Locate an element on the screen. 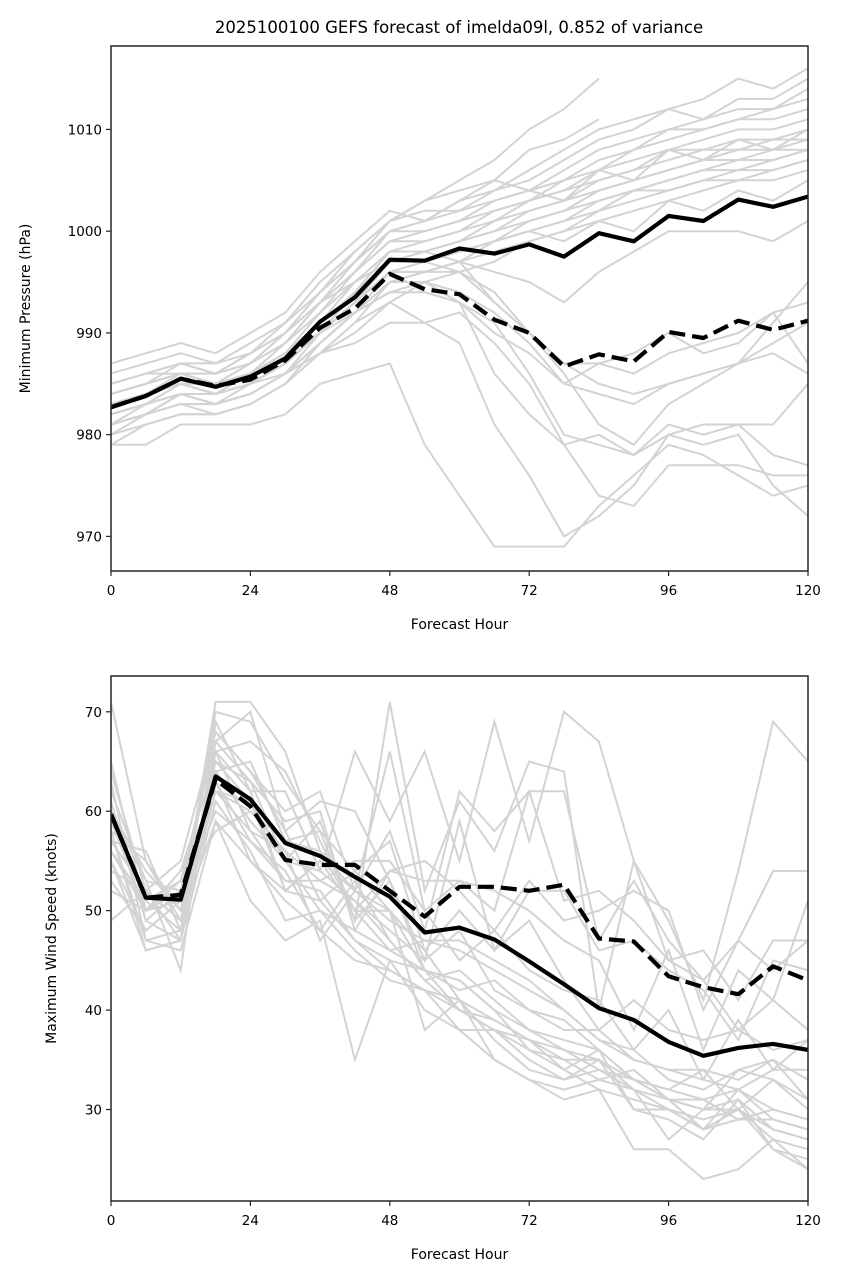 The width and height of the screenshot is (844, 1279). y-tick-label: 30 is located at coordinates (93, 1111).